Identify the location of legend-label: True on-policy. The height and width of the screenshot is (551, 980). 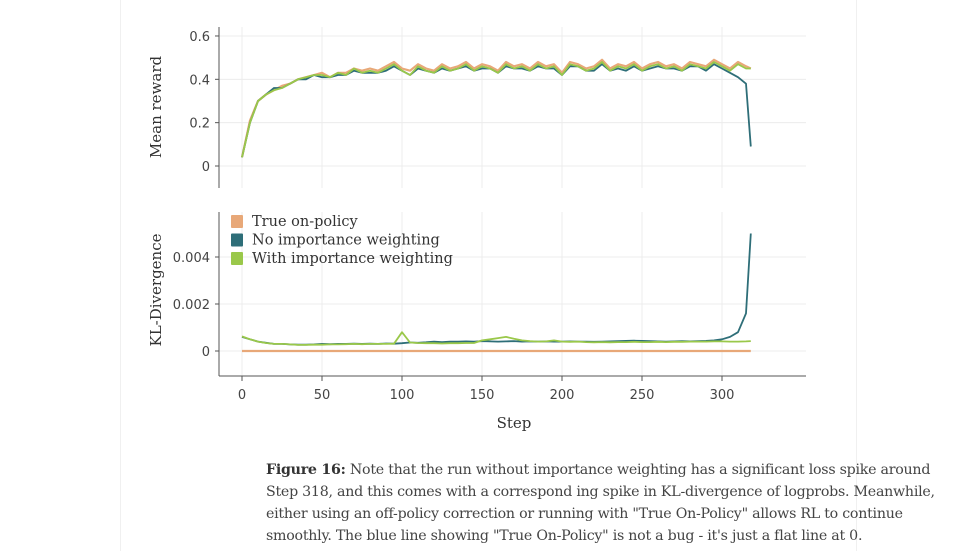
(305, 222).